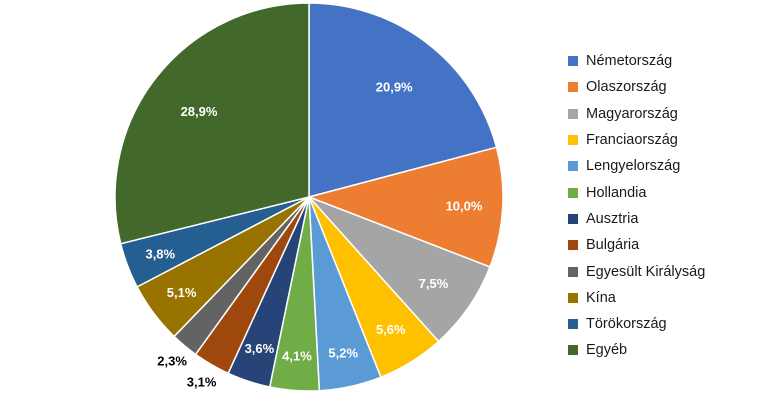  I want to click on slice-value-label-10: 5,1%, so click(182, 292).